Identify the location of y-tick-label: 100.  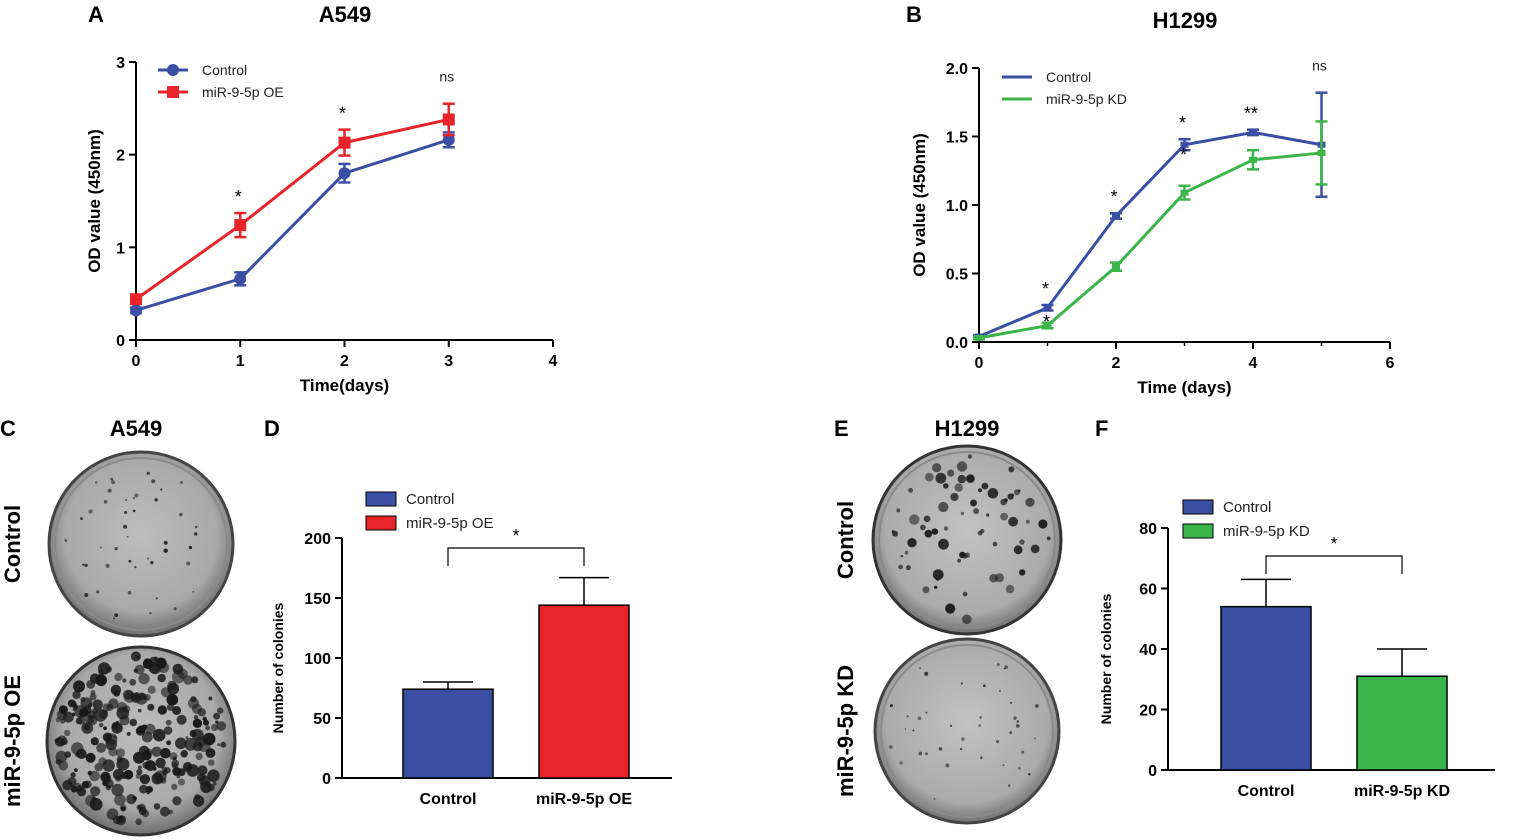
(317, 659).